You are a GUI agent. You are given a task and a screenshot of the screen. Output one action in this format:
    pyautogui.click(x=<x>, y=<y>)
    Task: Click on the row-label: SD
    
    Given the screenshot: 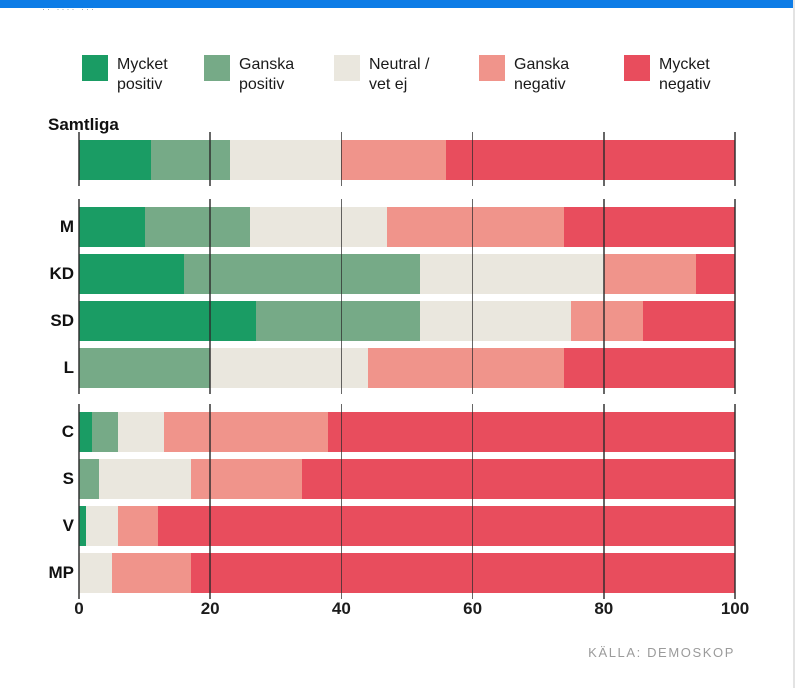 What is the action you would take?
    pyautogui.click(x=62, y=320)
    